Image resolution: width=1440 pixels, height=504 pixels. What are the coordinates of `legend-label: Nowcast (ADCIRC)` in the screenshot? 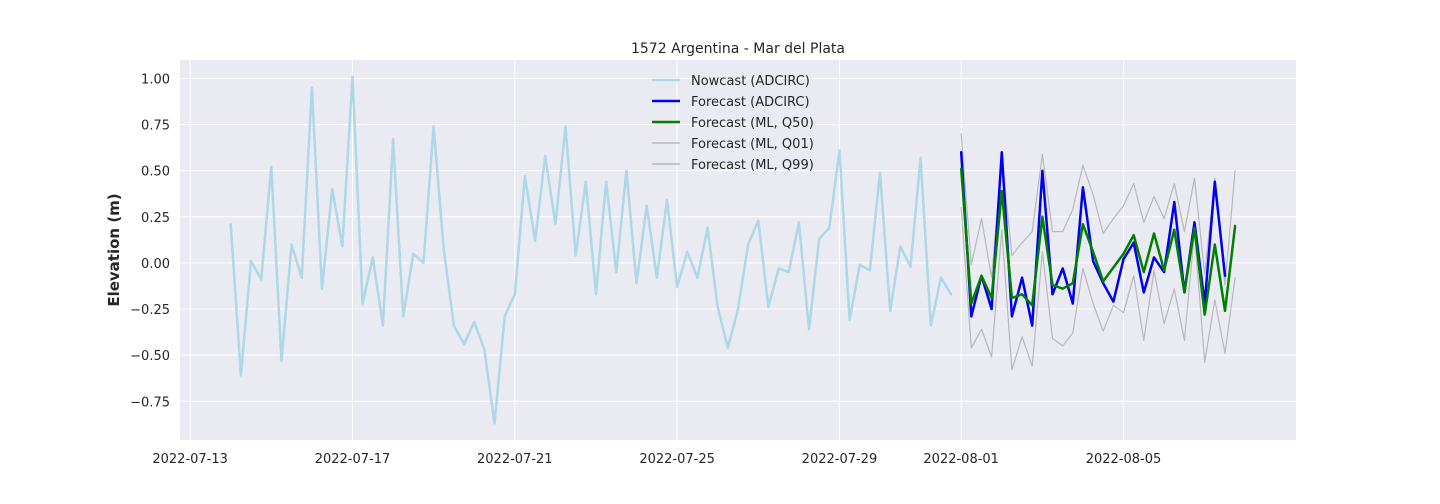 It's located at (750, 81).